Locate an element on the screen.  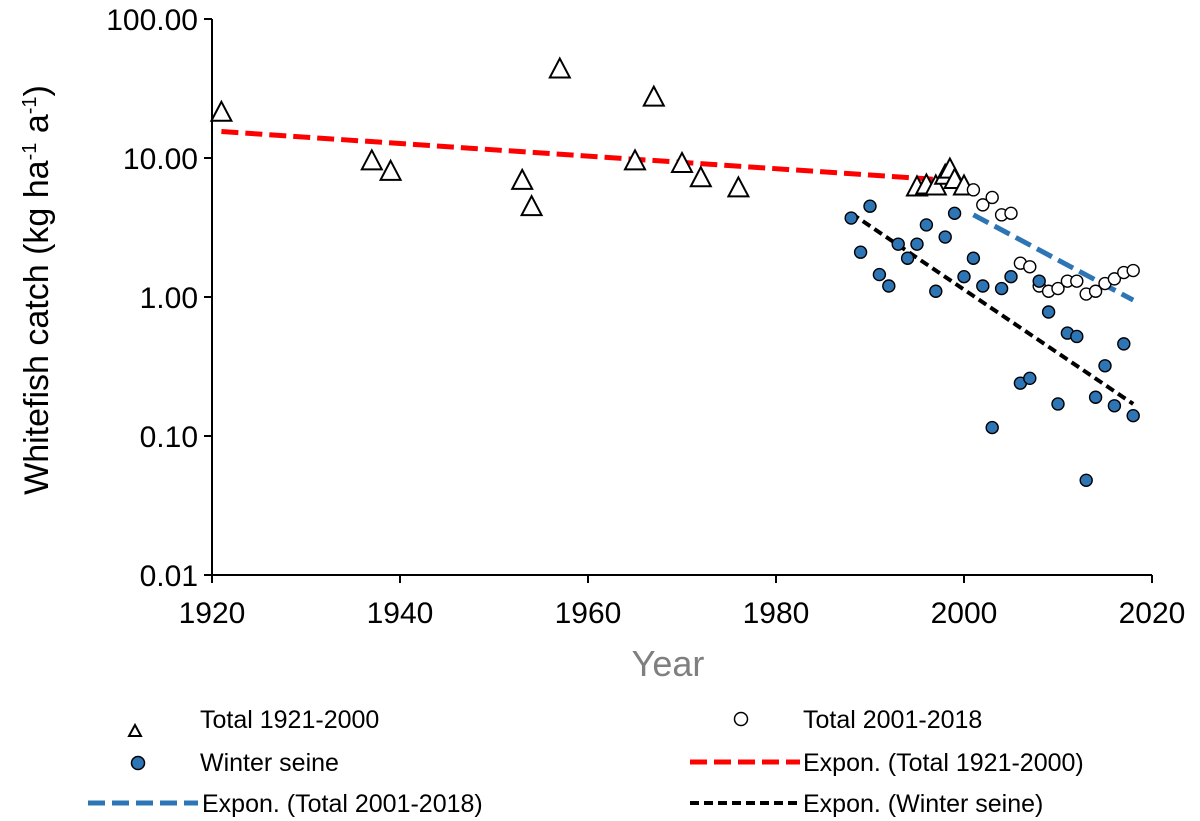
legend-label-winter-seine: Winter seine is located at coordinates (269, 763).